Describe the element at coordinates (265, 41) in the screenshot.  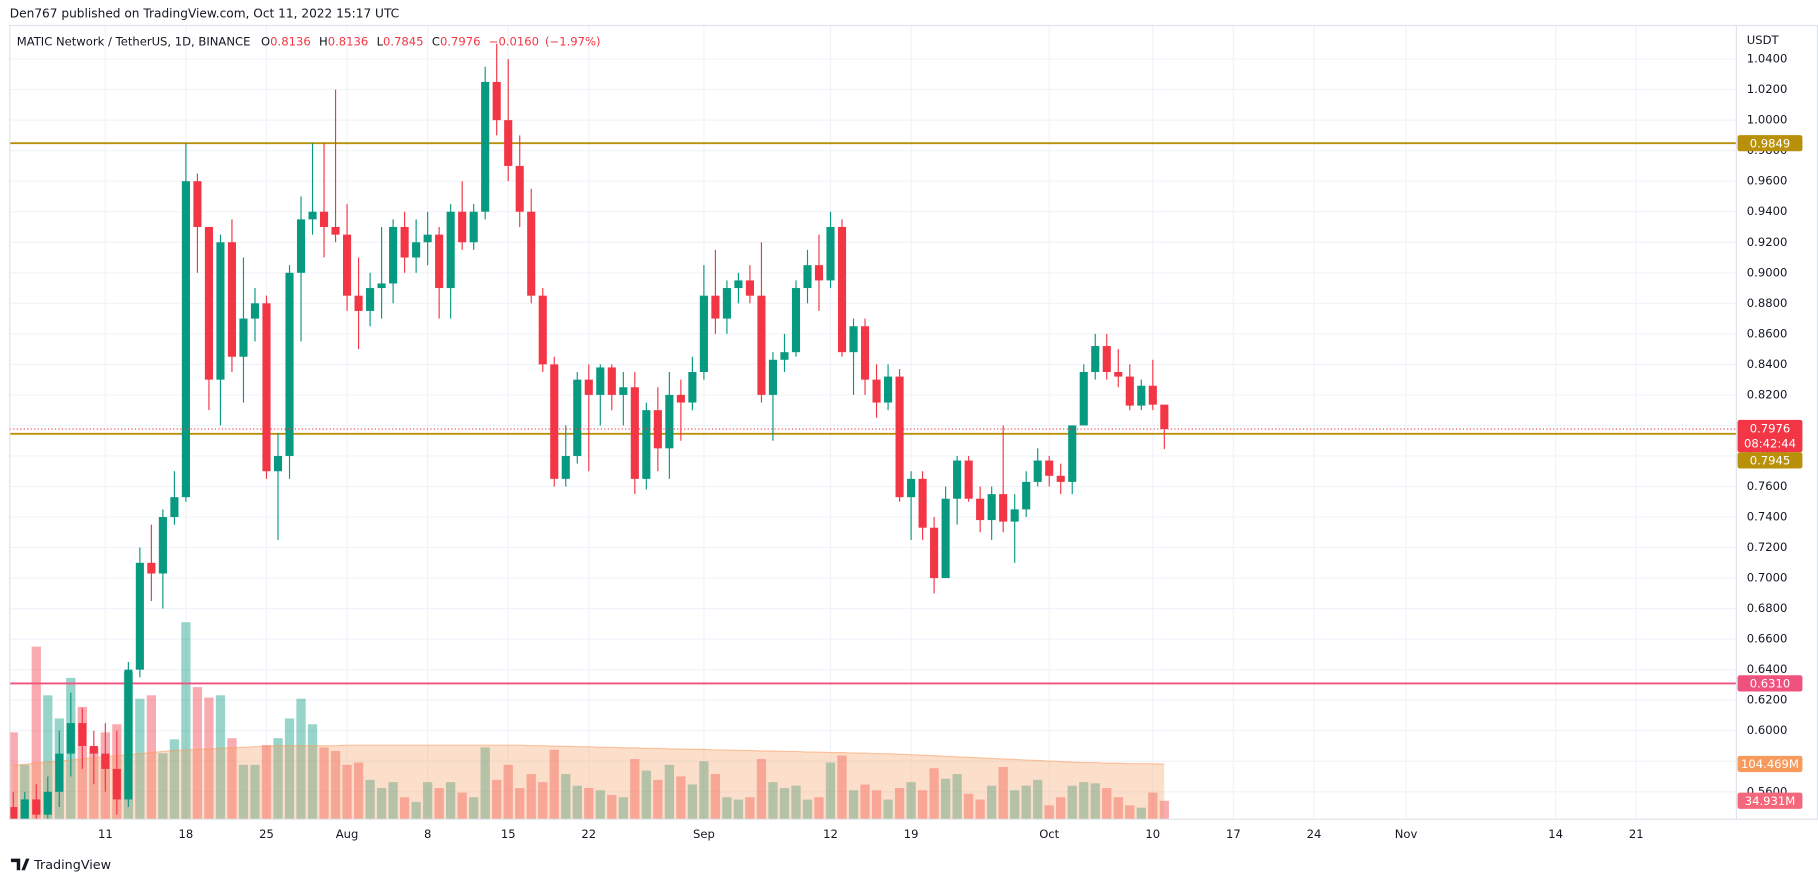
I see `legend-open-key: O` at that location.